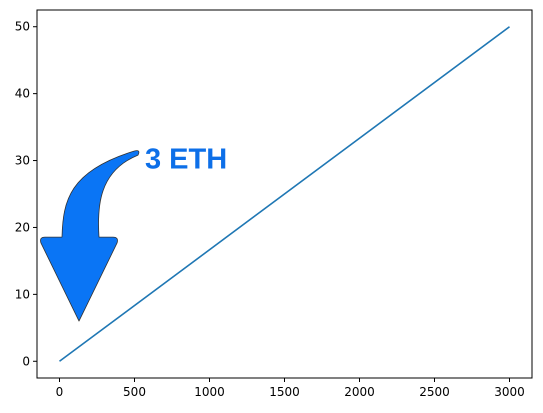 The height and width of the screenshot is (413, 543). What do you see at coordinates (284, 392) in the screenshot?
I see `x-tick-label: 1500` at bounding box center [284, 392].